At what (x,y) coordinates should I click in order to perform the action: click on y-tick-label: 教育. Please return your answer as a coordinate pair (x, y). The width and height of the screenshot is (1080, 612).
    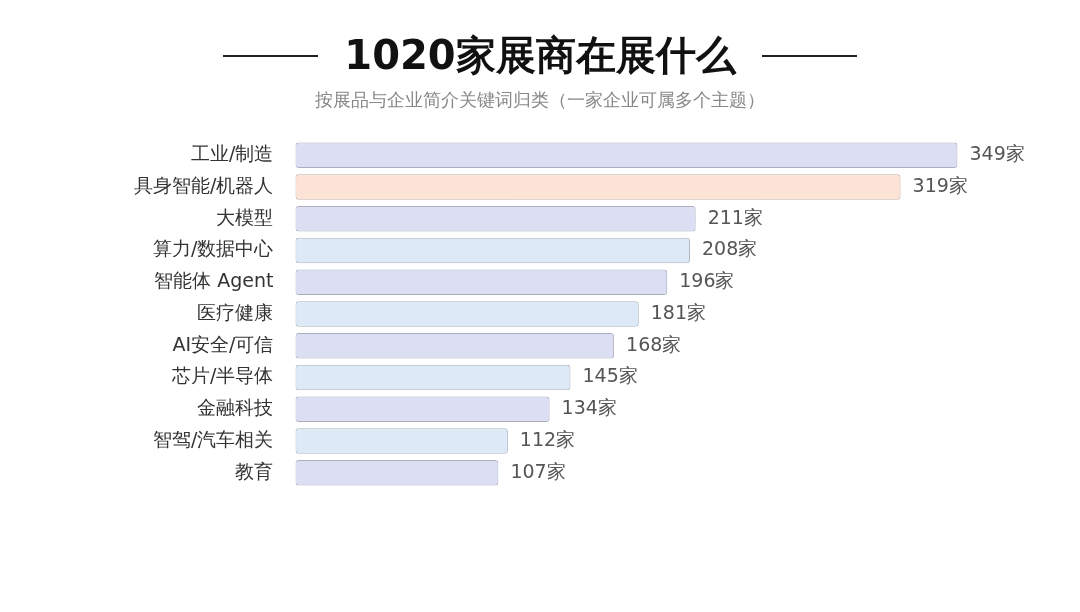
    Looking at the image, I should click on (254, 470).